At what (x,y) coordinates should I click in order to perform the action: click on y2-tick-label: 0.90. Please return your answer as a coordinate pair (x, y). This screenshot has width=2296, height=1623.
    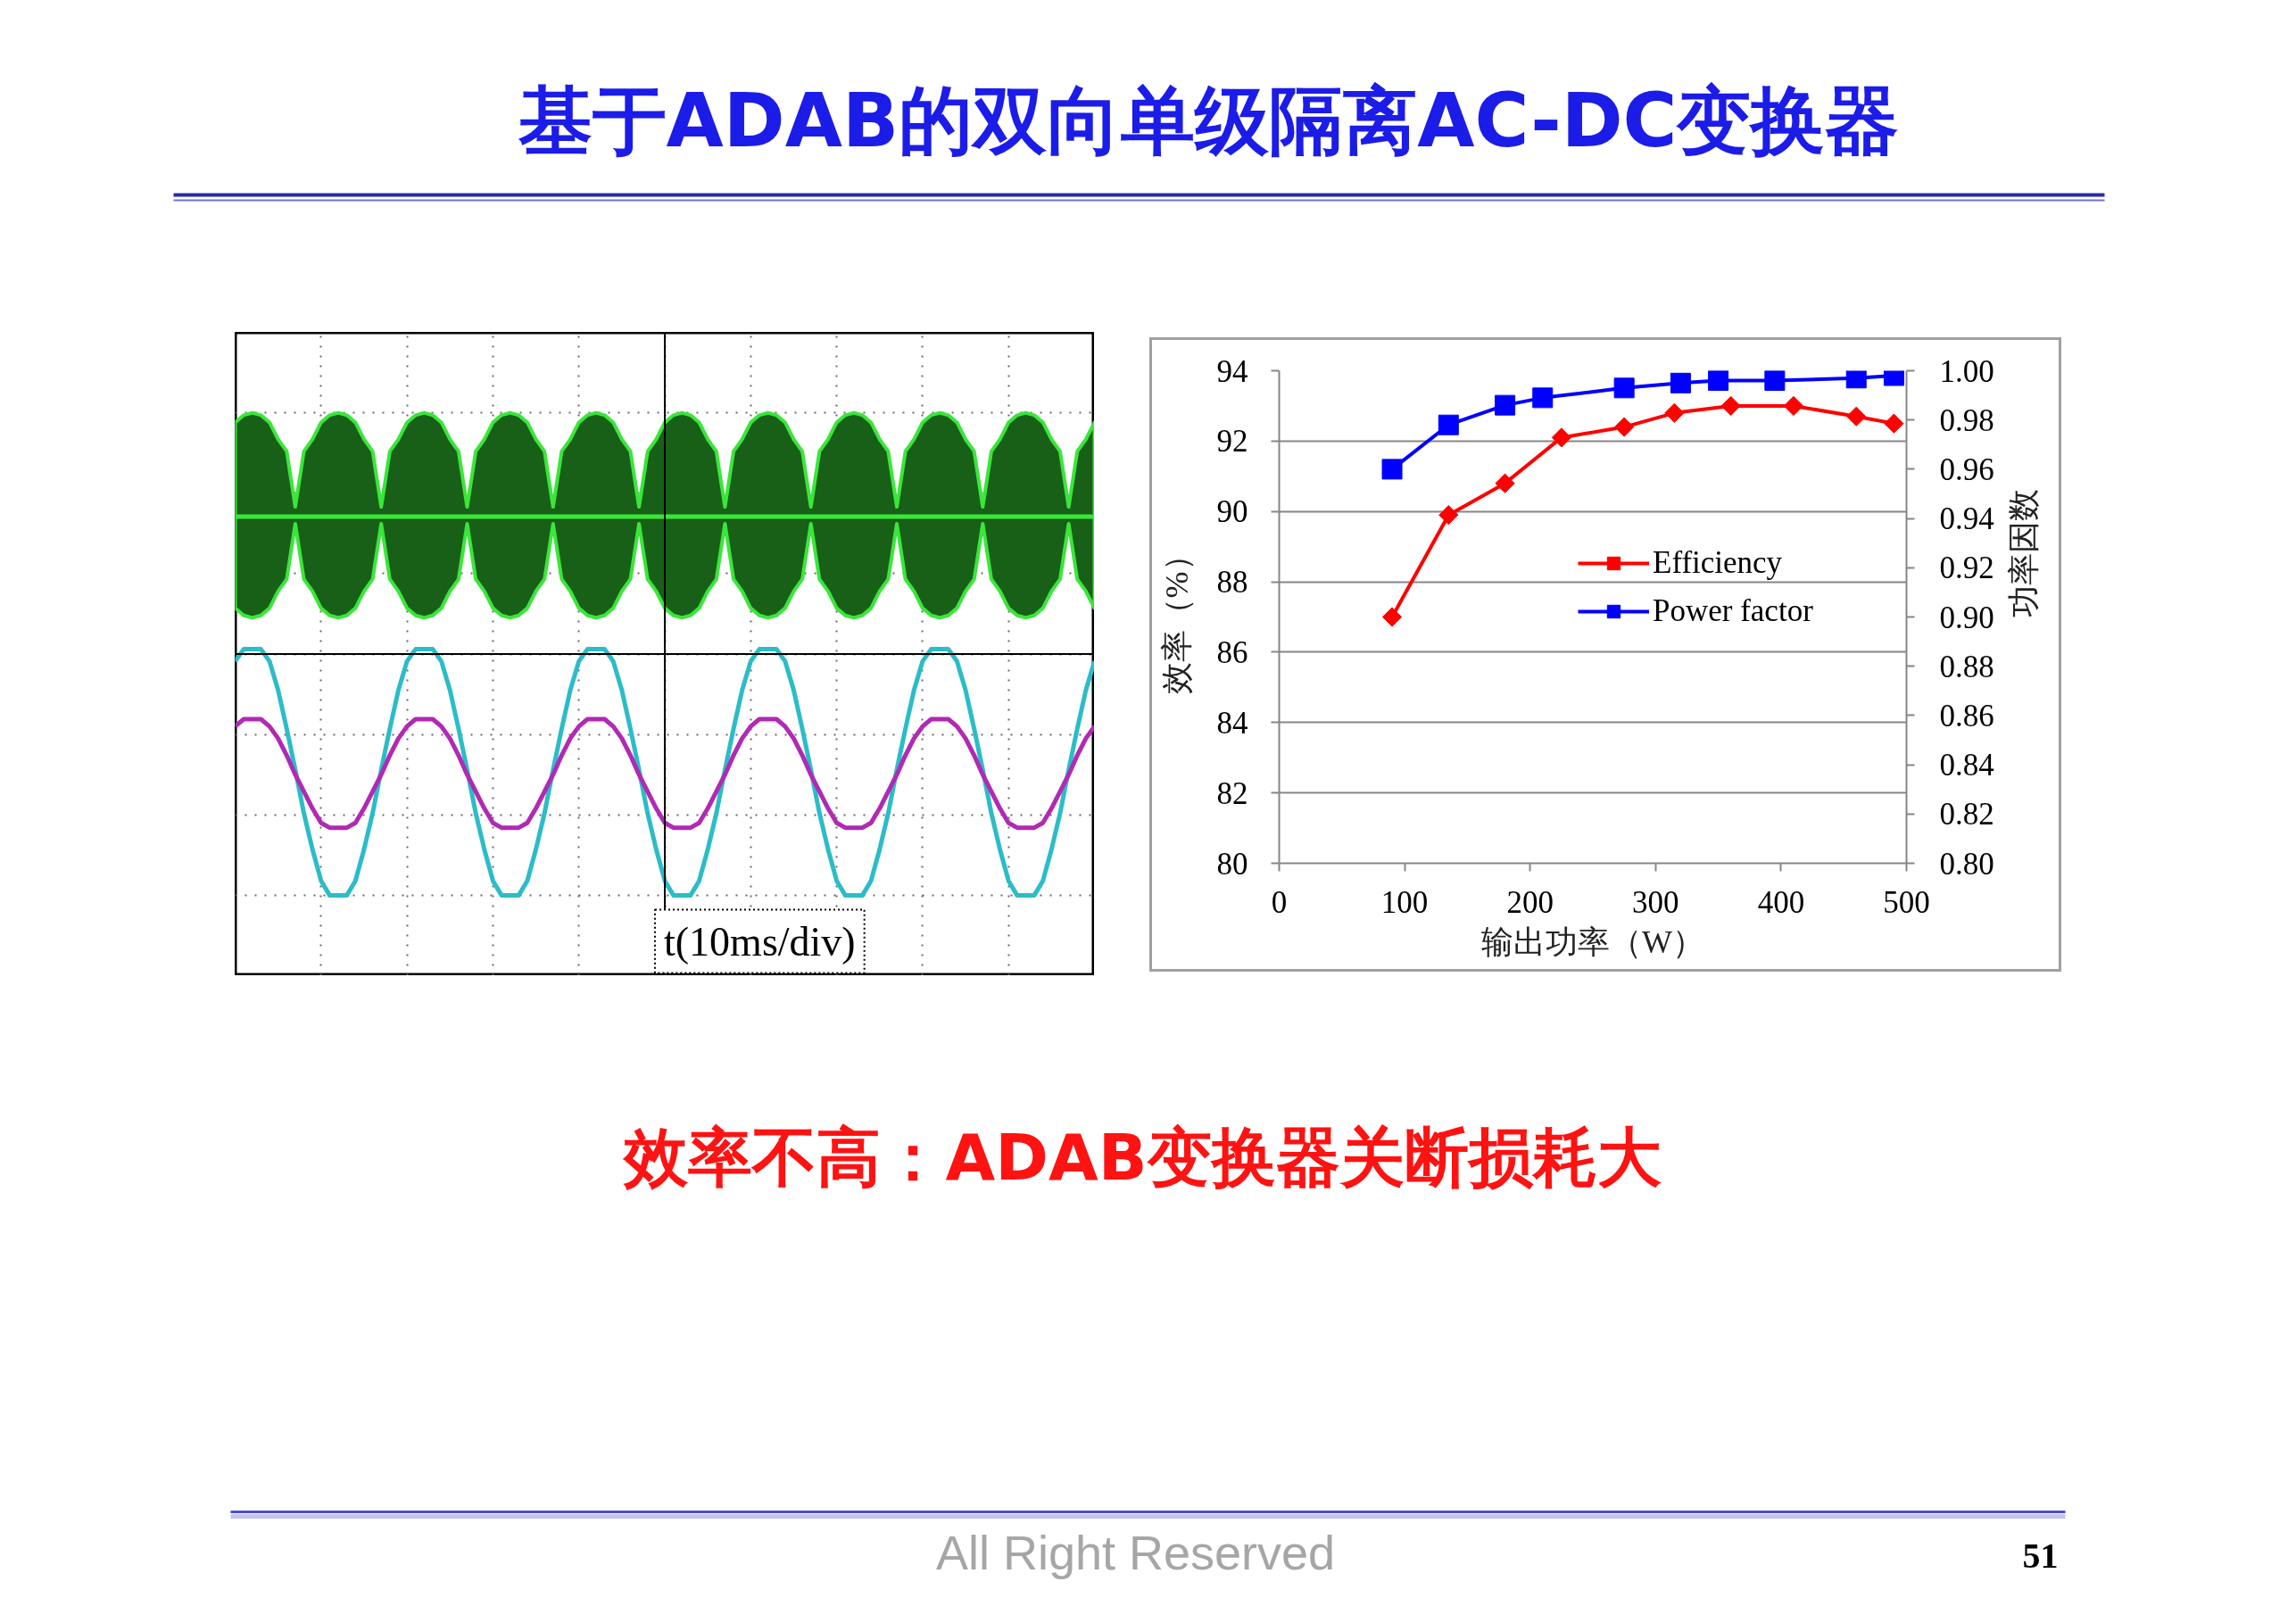
    Looking at the image, I should click on (1967, 617).